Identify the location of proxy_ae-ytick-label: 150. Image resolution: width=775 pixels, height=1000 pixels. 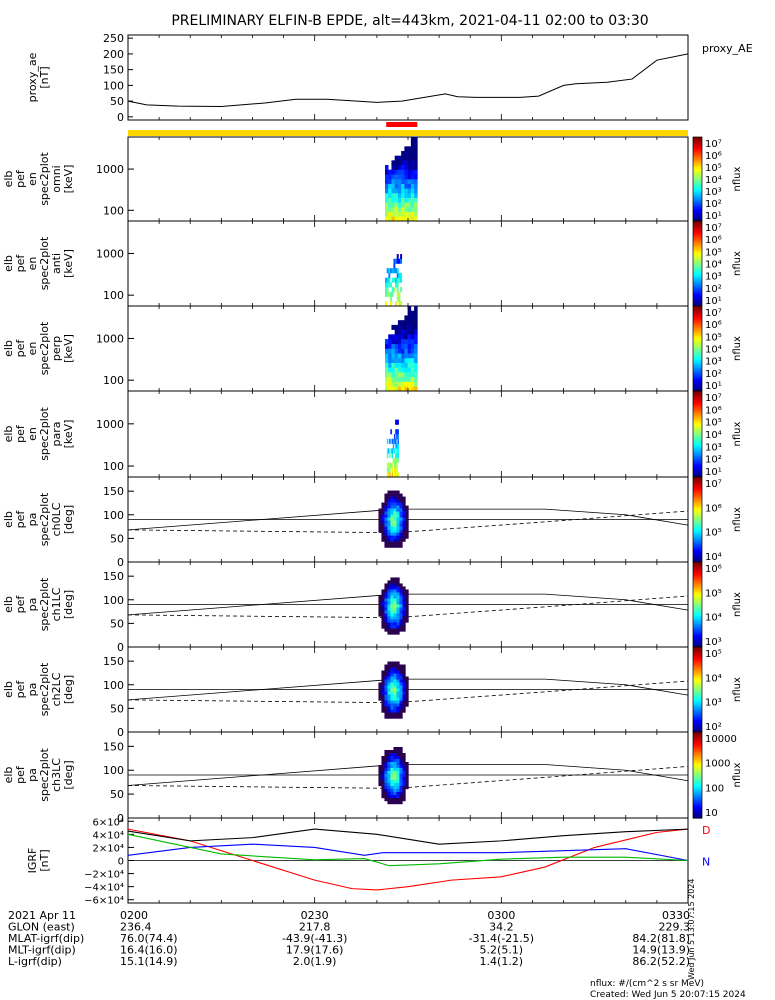
(113, 70).